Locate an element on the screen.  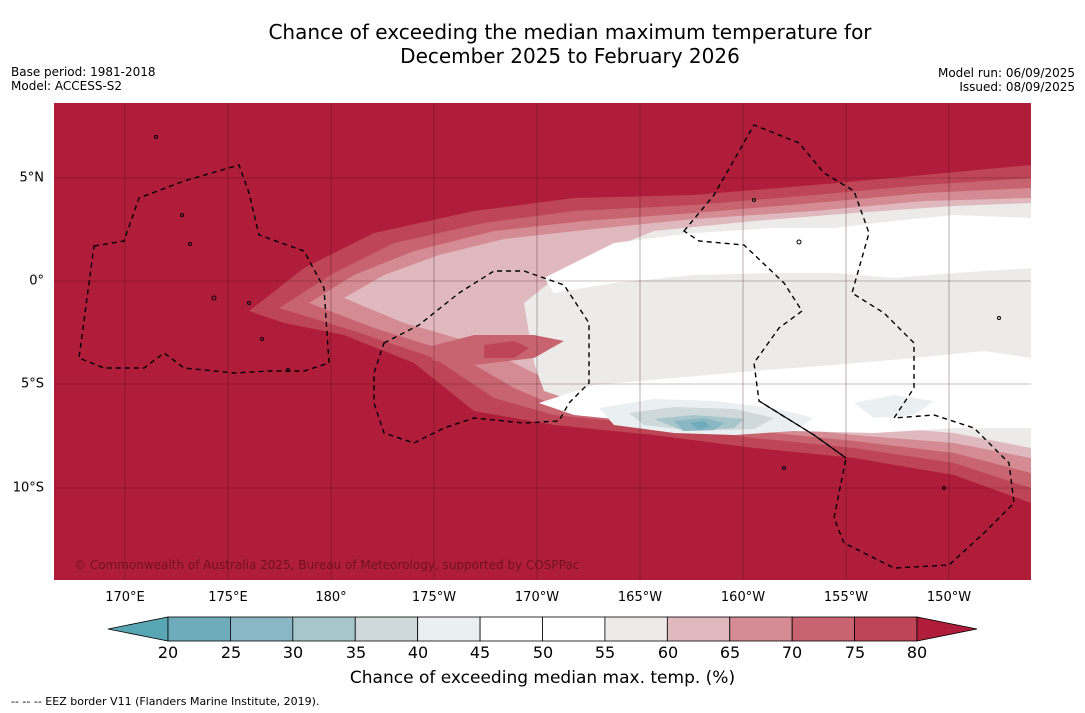
eez-border-solid is located at coordinates (802, 429).